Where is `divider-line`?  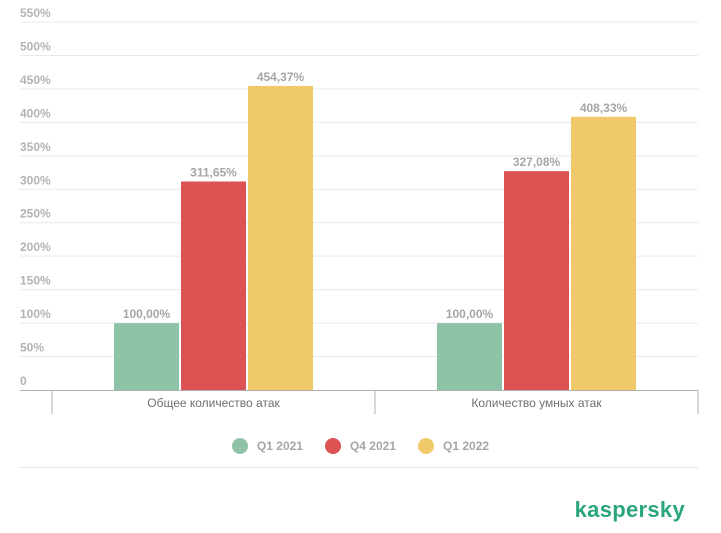
divider-line is located at coordinates (359, 467).